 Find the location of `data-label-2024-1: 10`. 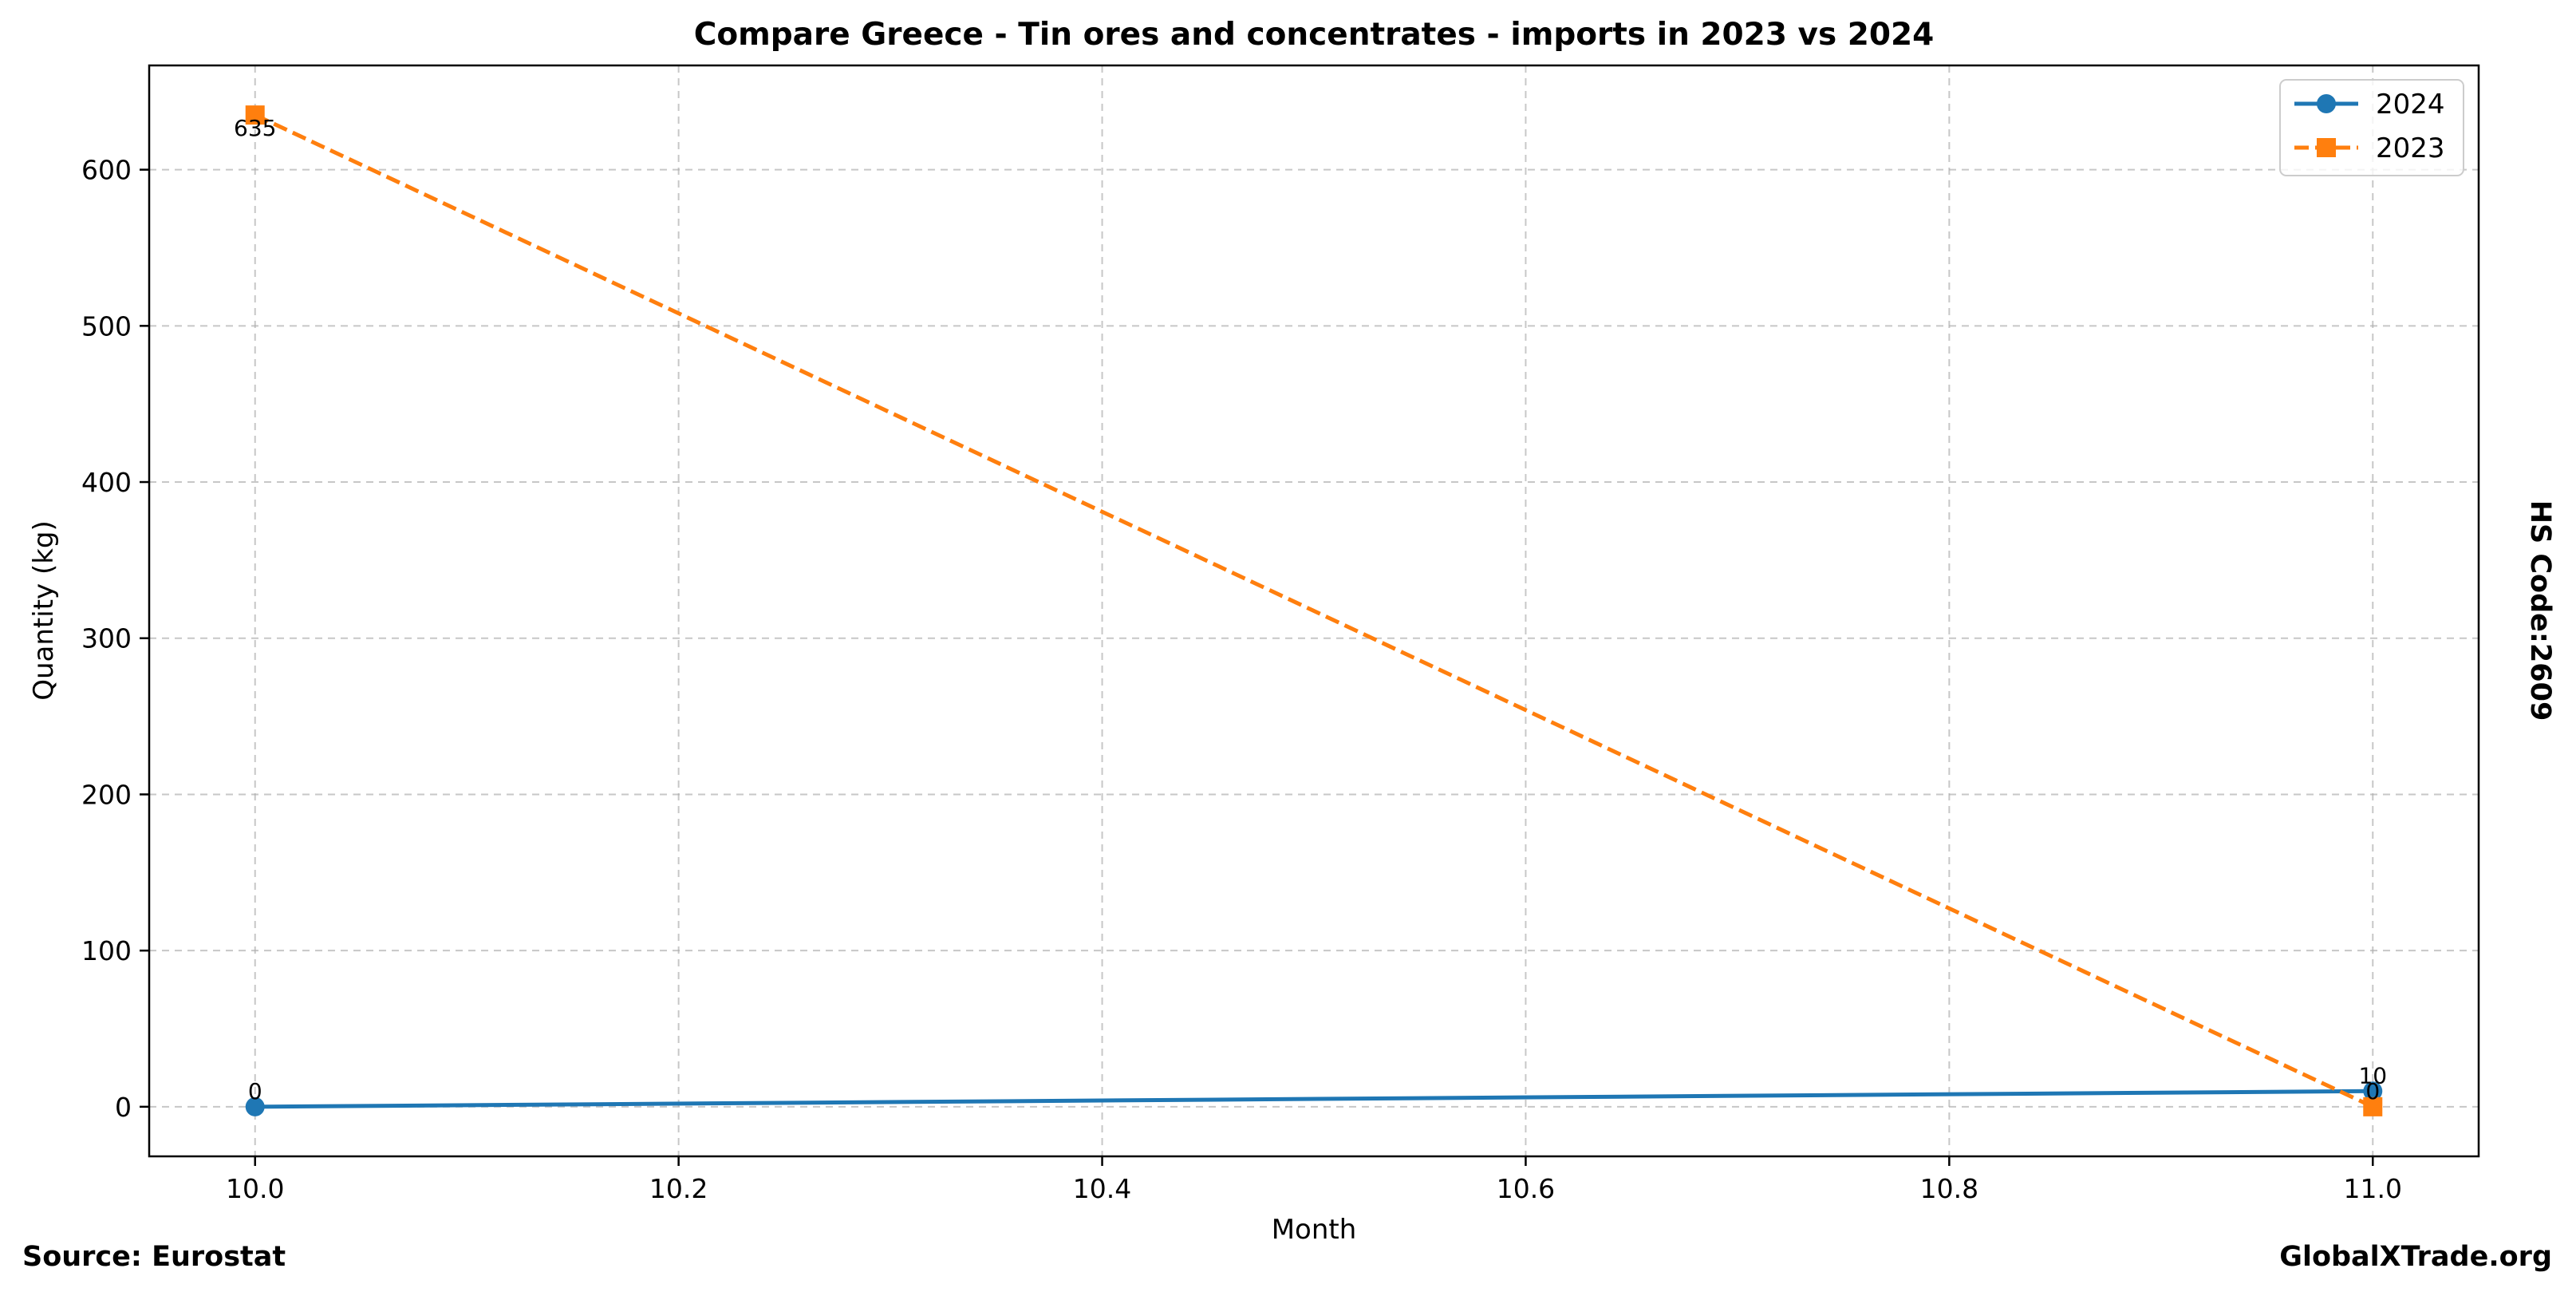

data-label-2024-1: 10 is located at coordinates (2372, 1076).